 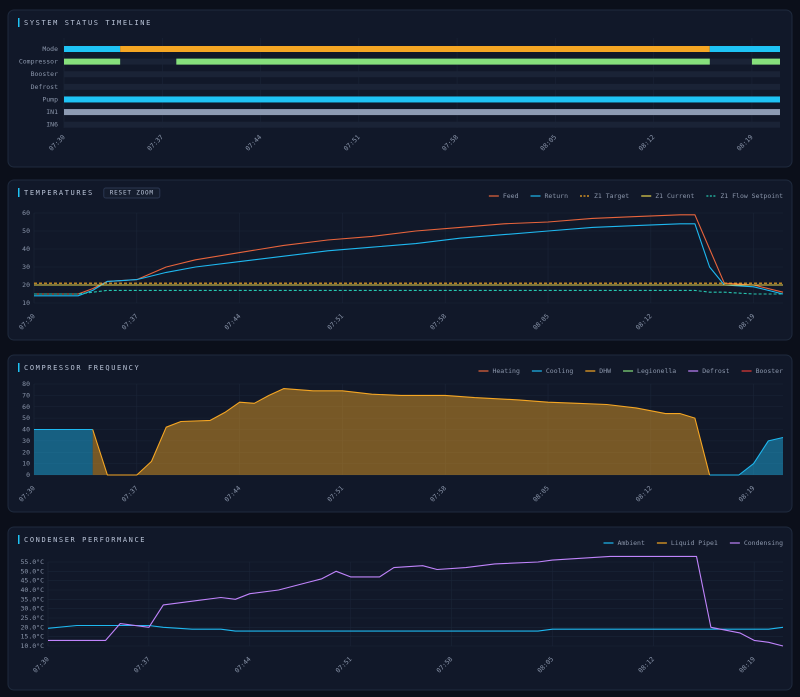 I want to click on button-label: RESET ZOOM, so click(x=132, y=193).